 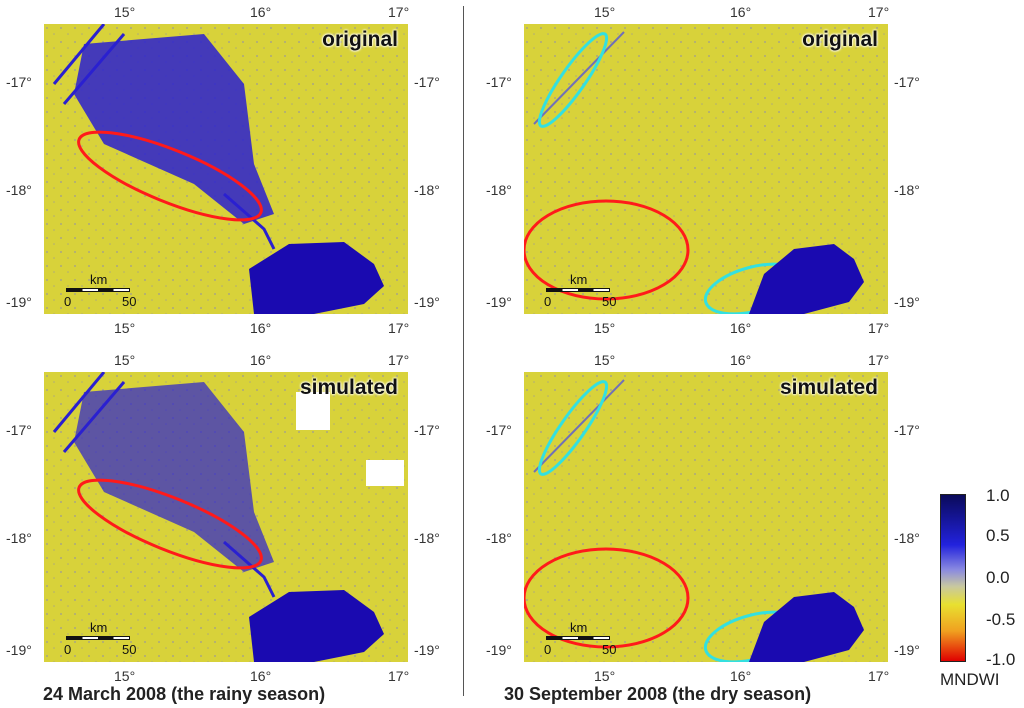 I want to click on colorbar-label-0: 0.0, so click(x=998, y=577).